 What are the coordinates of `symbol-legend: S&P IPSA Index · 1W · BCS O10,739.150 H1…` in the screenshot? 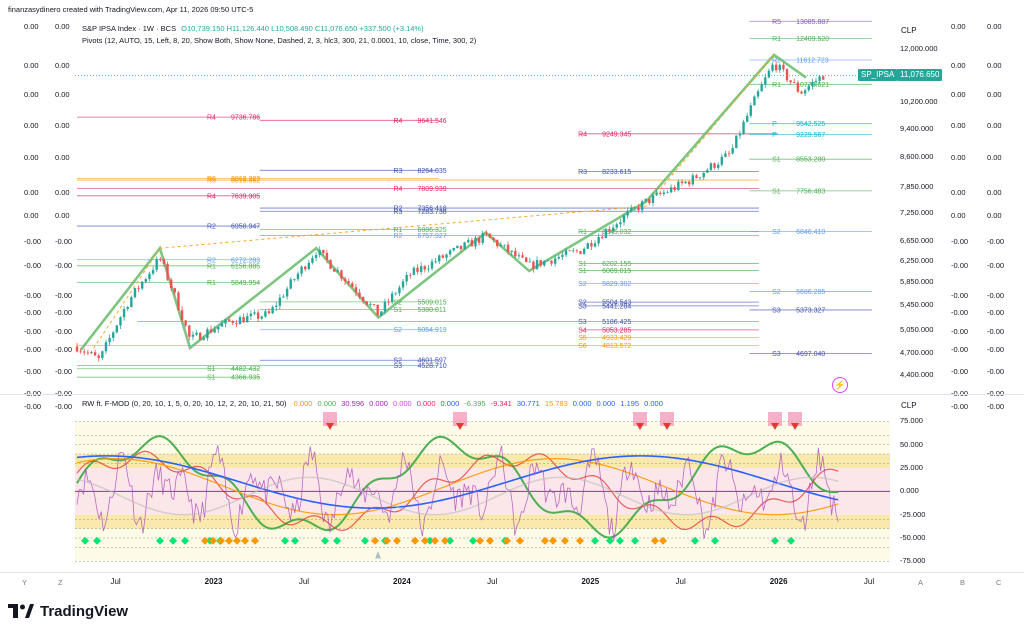 It's located at (253, 28).